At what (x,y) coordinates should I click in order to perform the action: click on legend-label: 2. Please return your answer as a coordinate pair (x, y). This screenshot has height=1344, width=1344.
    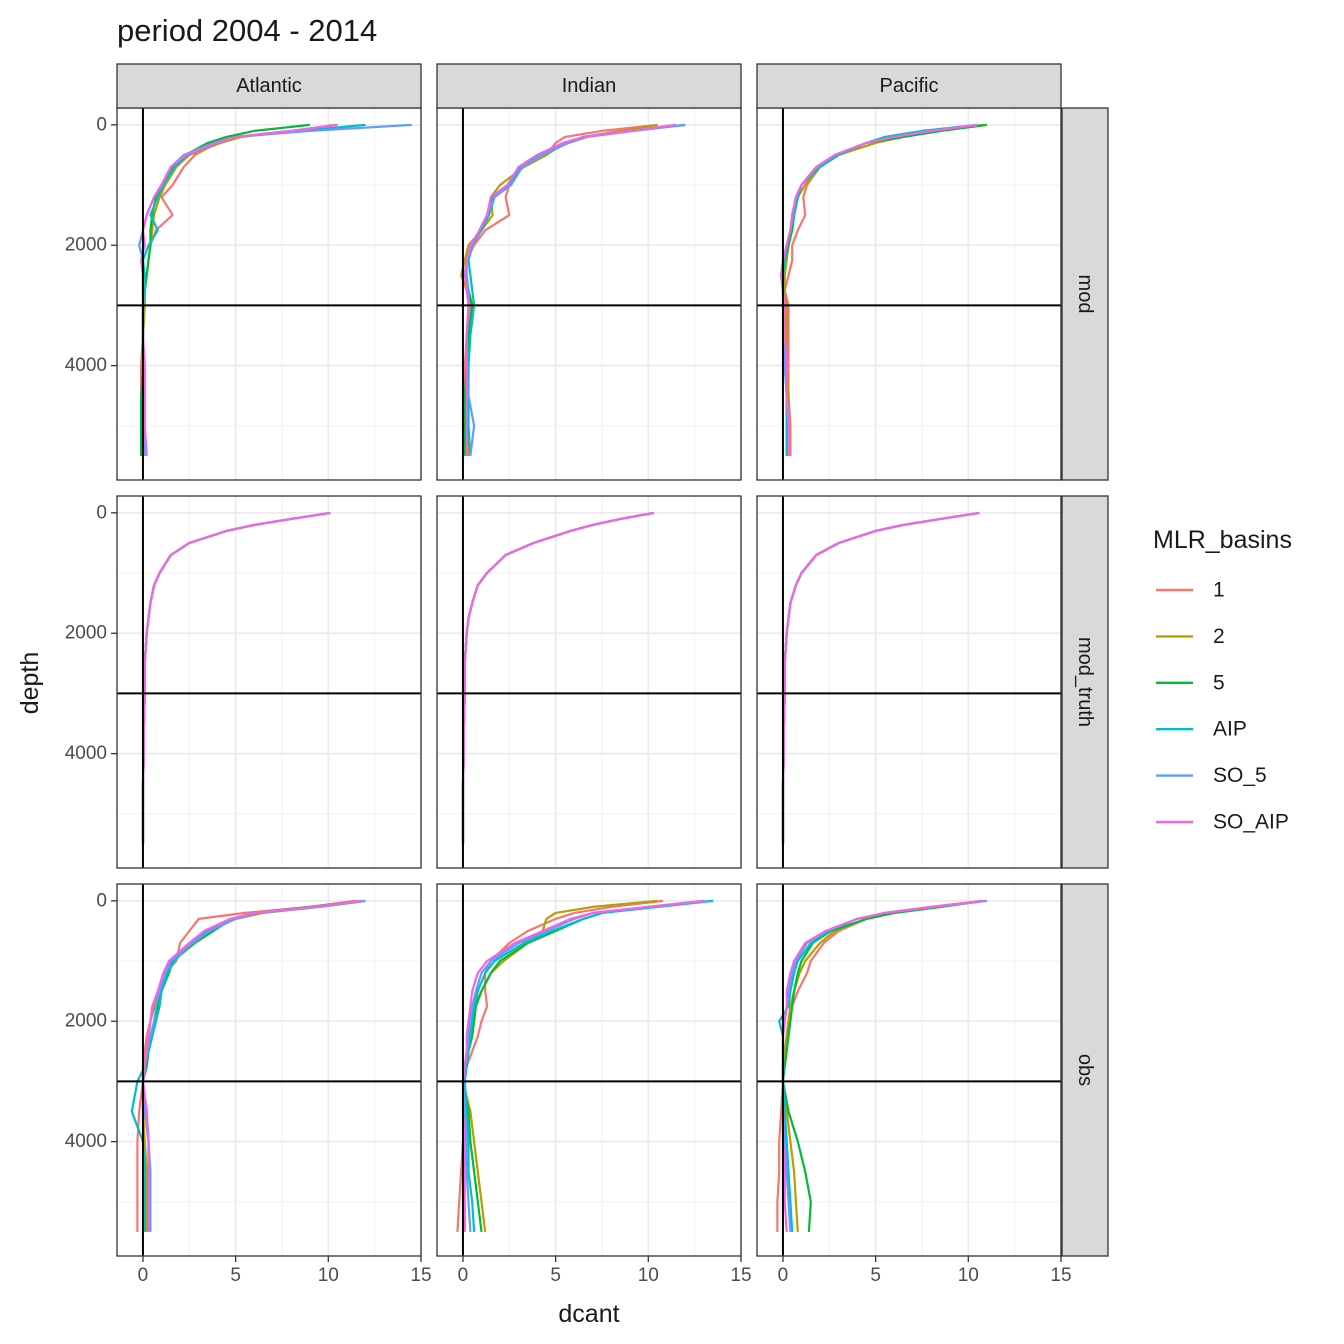
    Looking at the image, I should click on (1219, 636).